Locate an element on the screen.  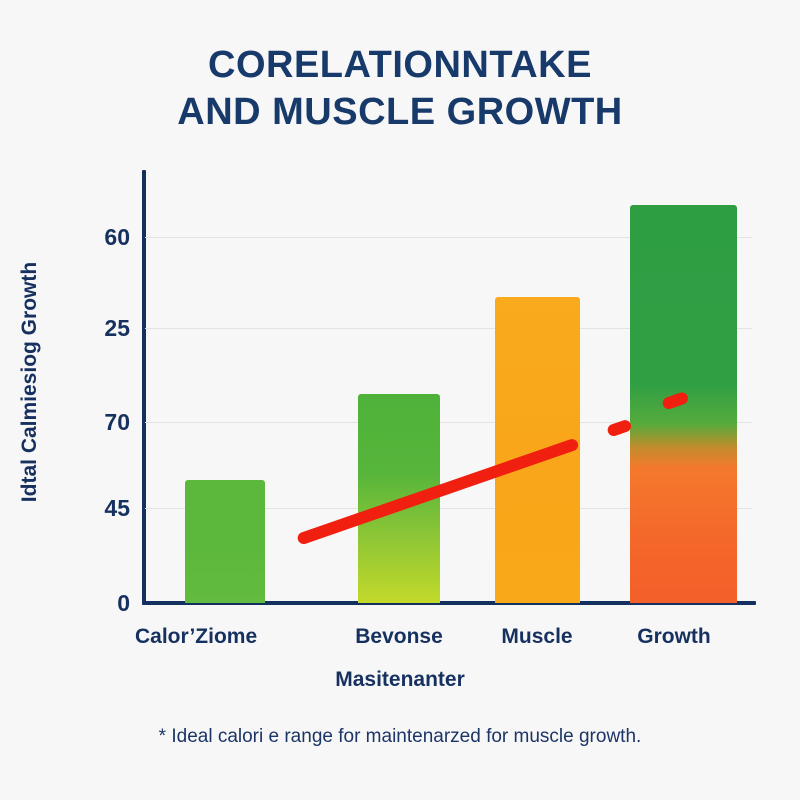
y-tick-label-1: 25 is located at coordinates (117, 328).